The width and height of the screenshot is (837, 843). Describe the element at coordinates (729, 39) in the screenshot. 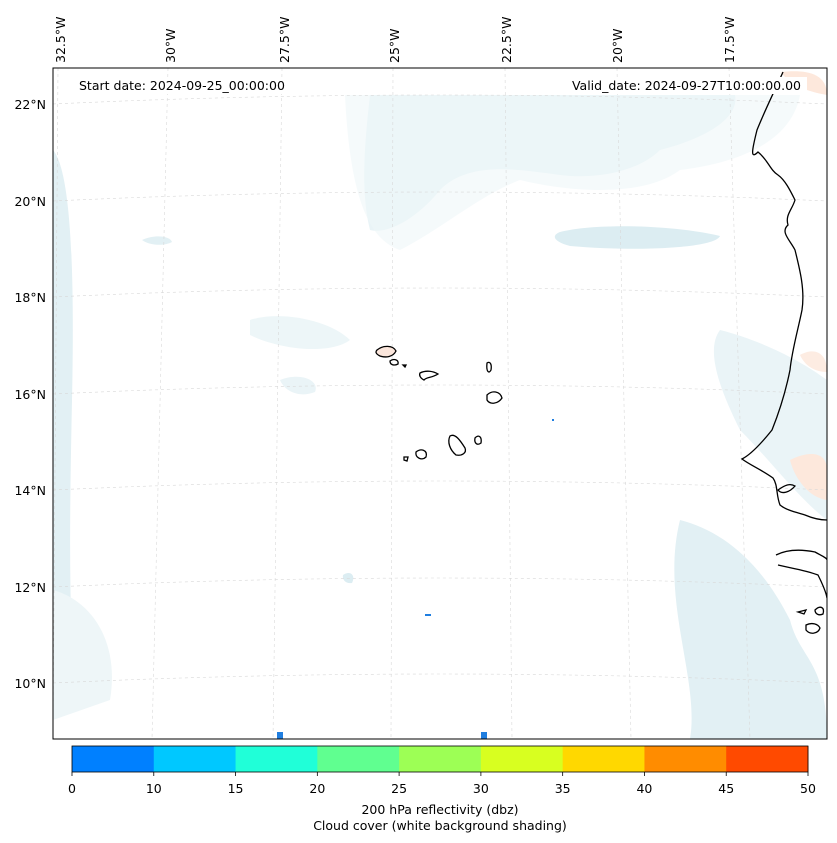

I see `lon-label-17-5w: 17.5°W` at that location.